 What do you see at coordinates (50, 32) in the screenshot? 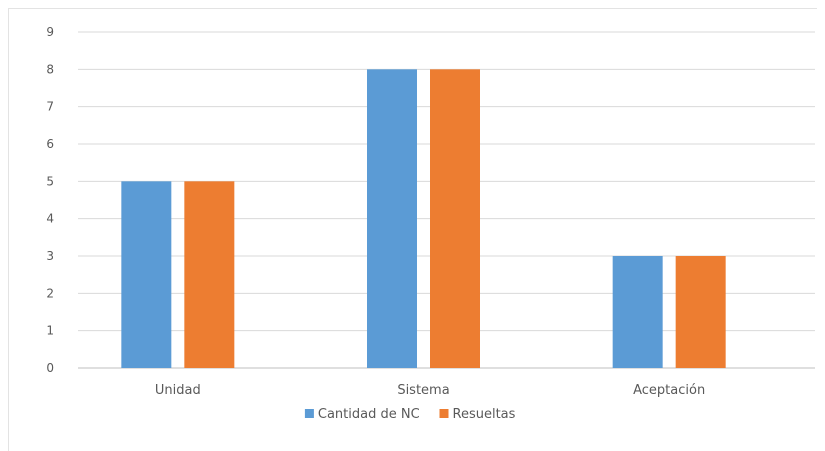
I see `y-tick-label: 9` at bounding box center [50, 32].